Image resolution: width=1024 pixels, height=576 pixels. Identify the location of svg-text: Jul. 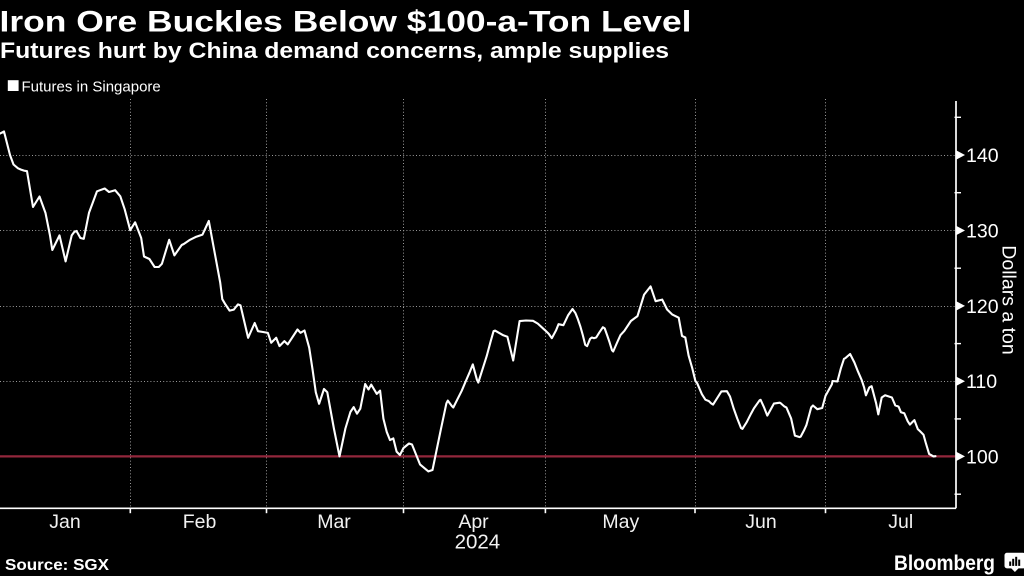
(900, 522).